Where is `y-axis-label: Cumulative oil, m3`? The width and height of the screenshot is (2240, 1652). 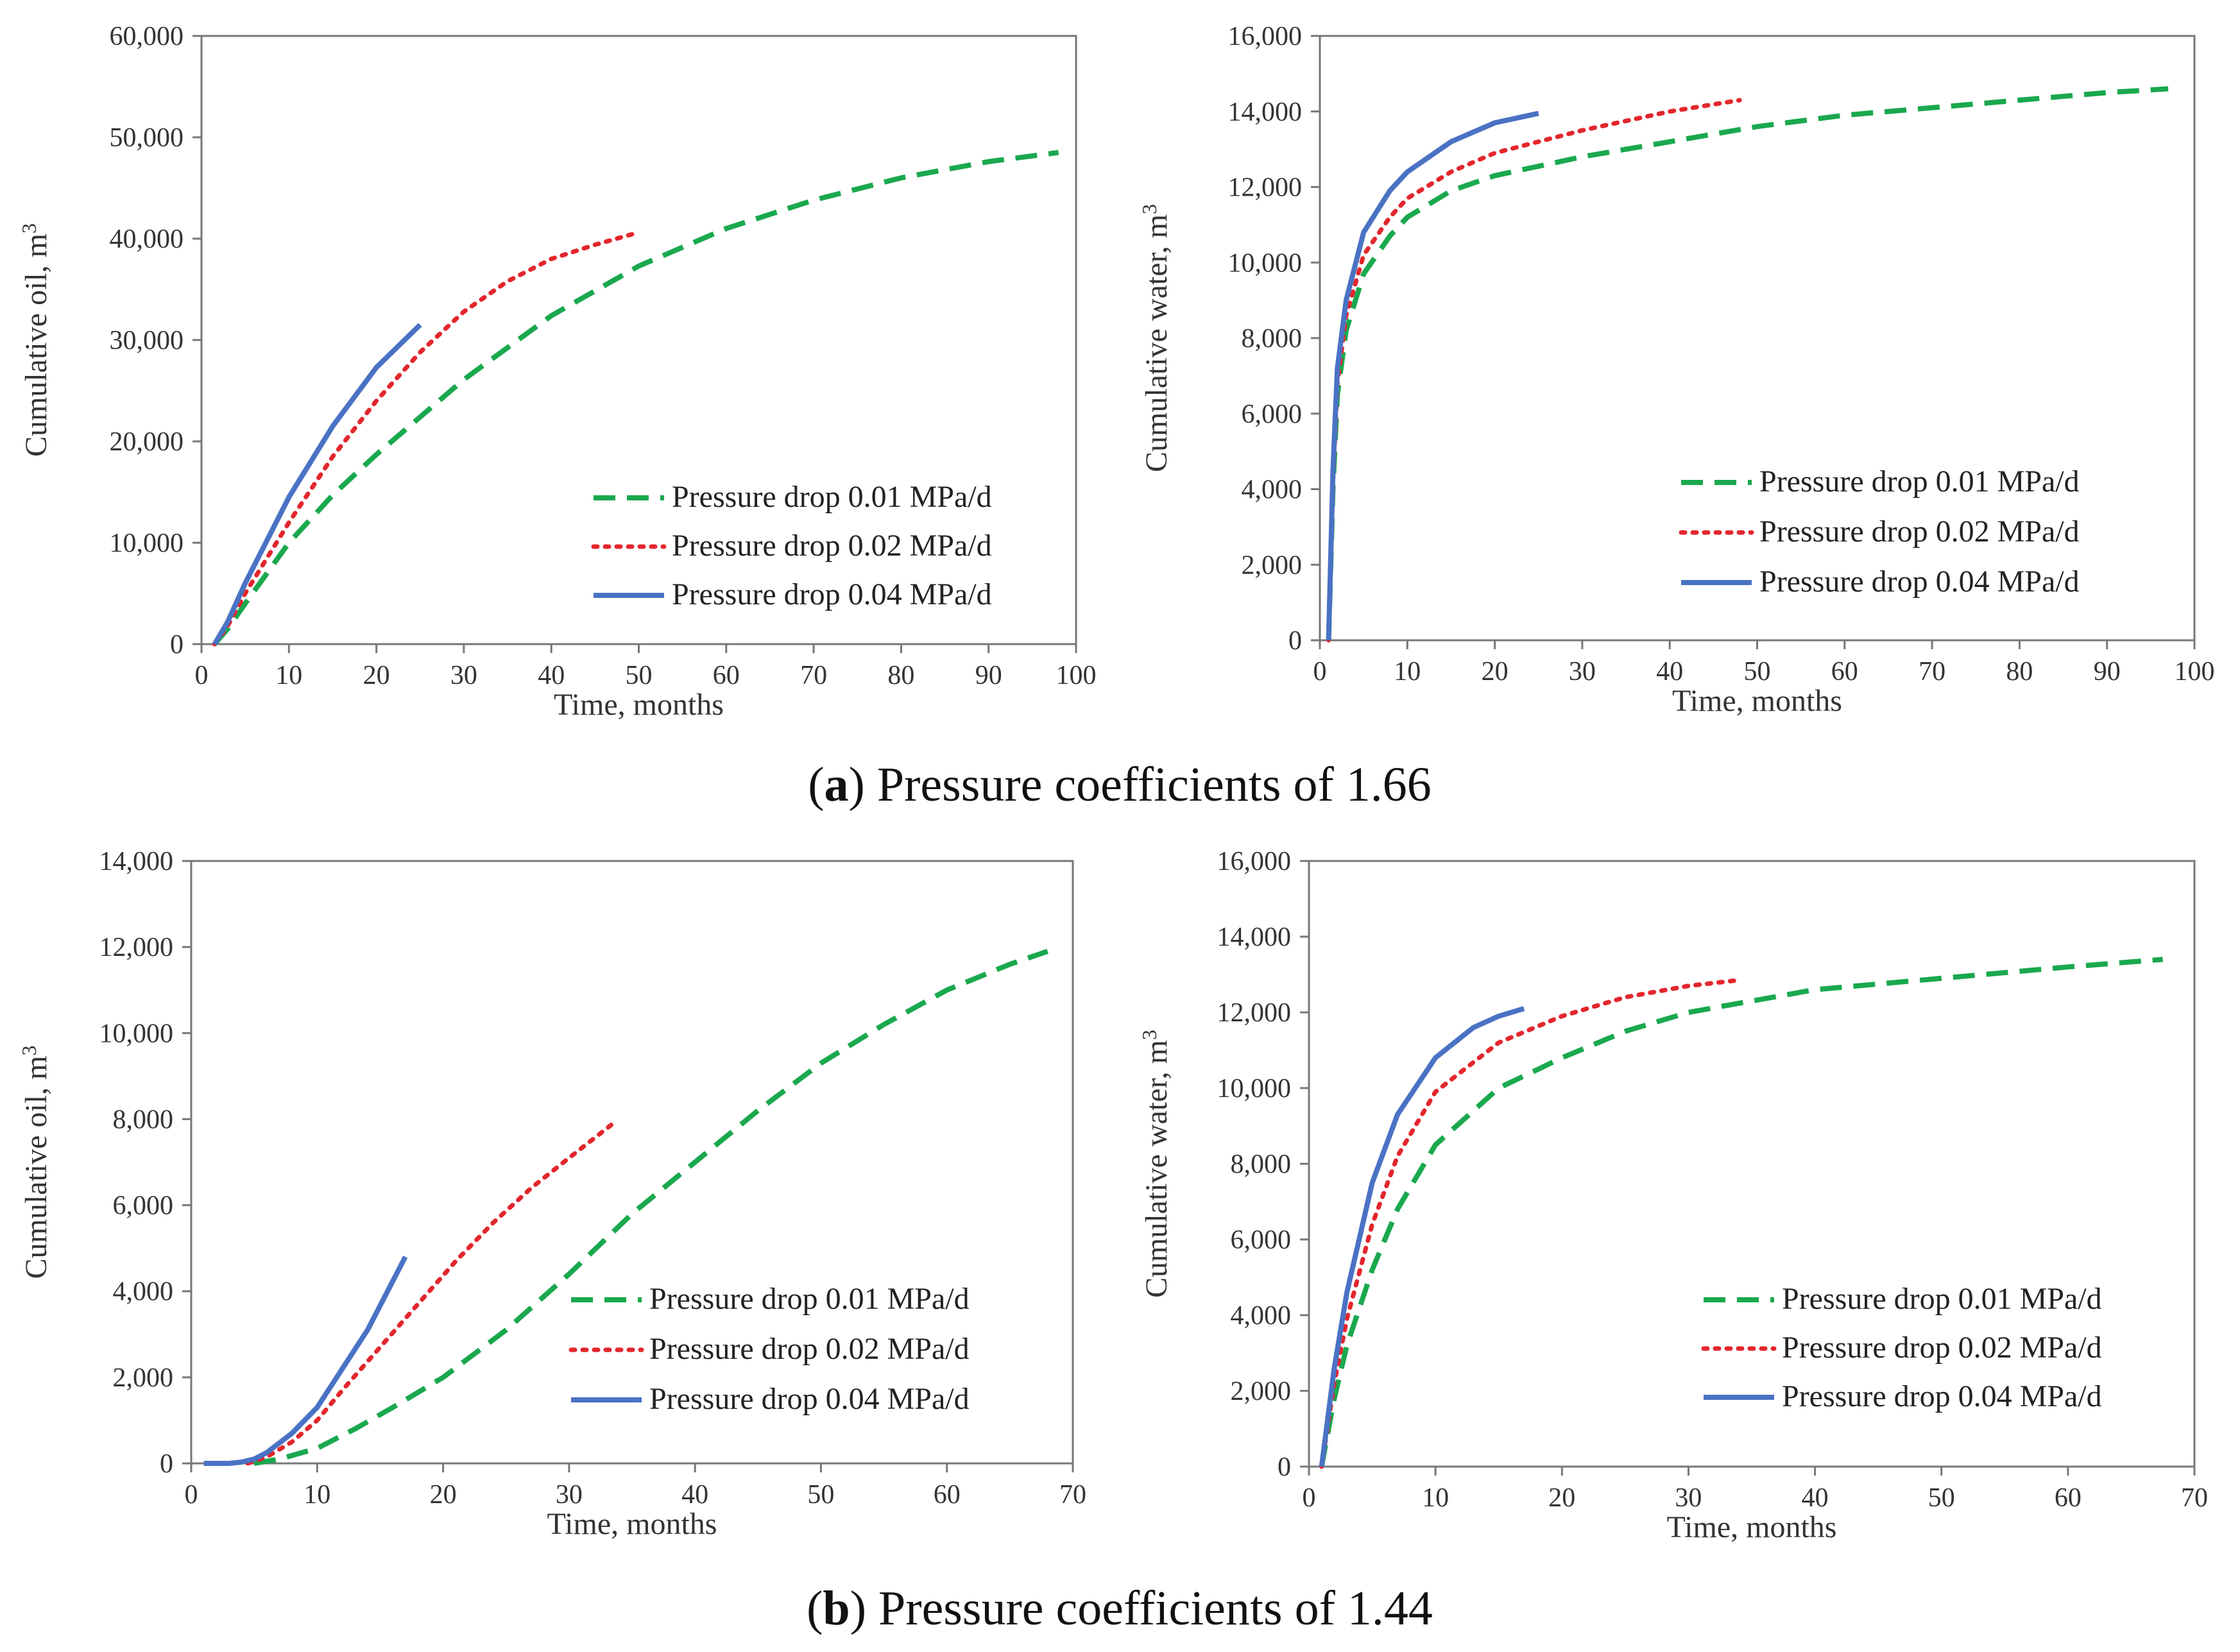
y-axis-label: Cumulative oil, m3 is located at coordinates (35, 1162).